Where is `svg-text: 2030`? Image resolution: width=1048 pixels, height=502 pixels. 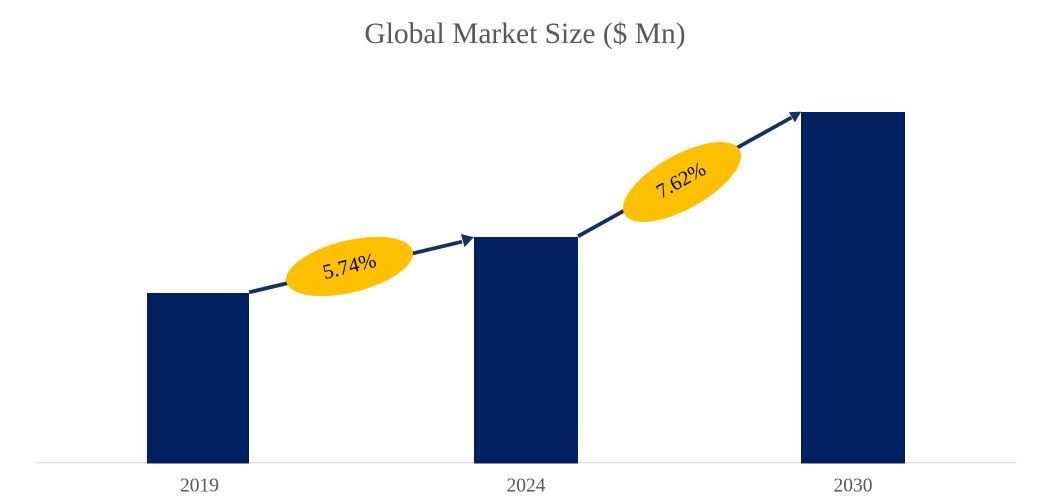 svg-text: 2030 is located at coordinates (853, 486).